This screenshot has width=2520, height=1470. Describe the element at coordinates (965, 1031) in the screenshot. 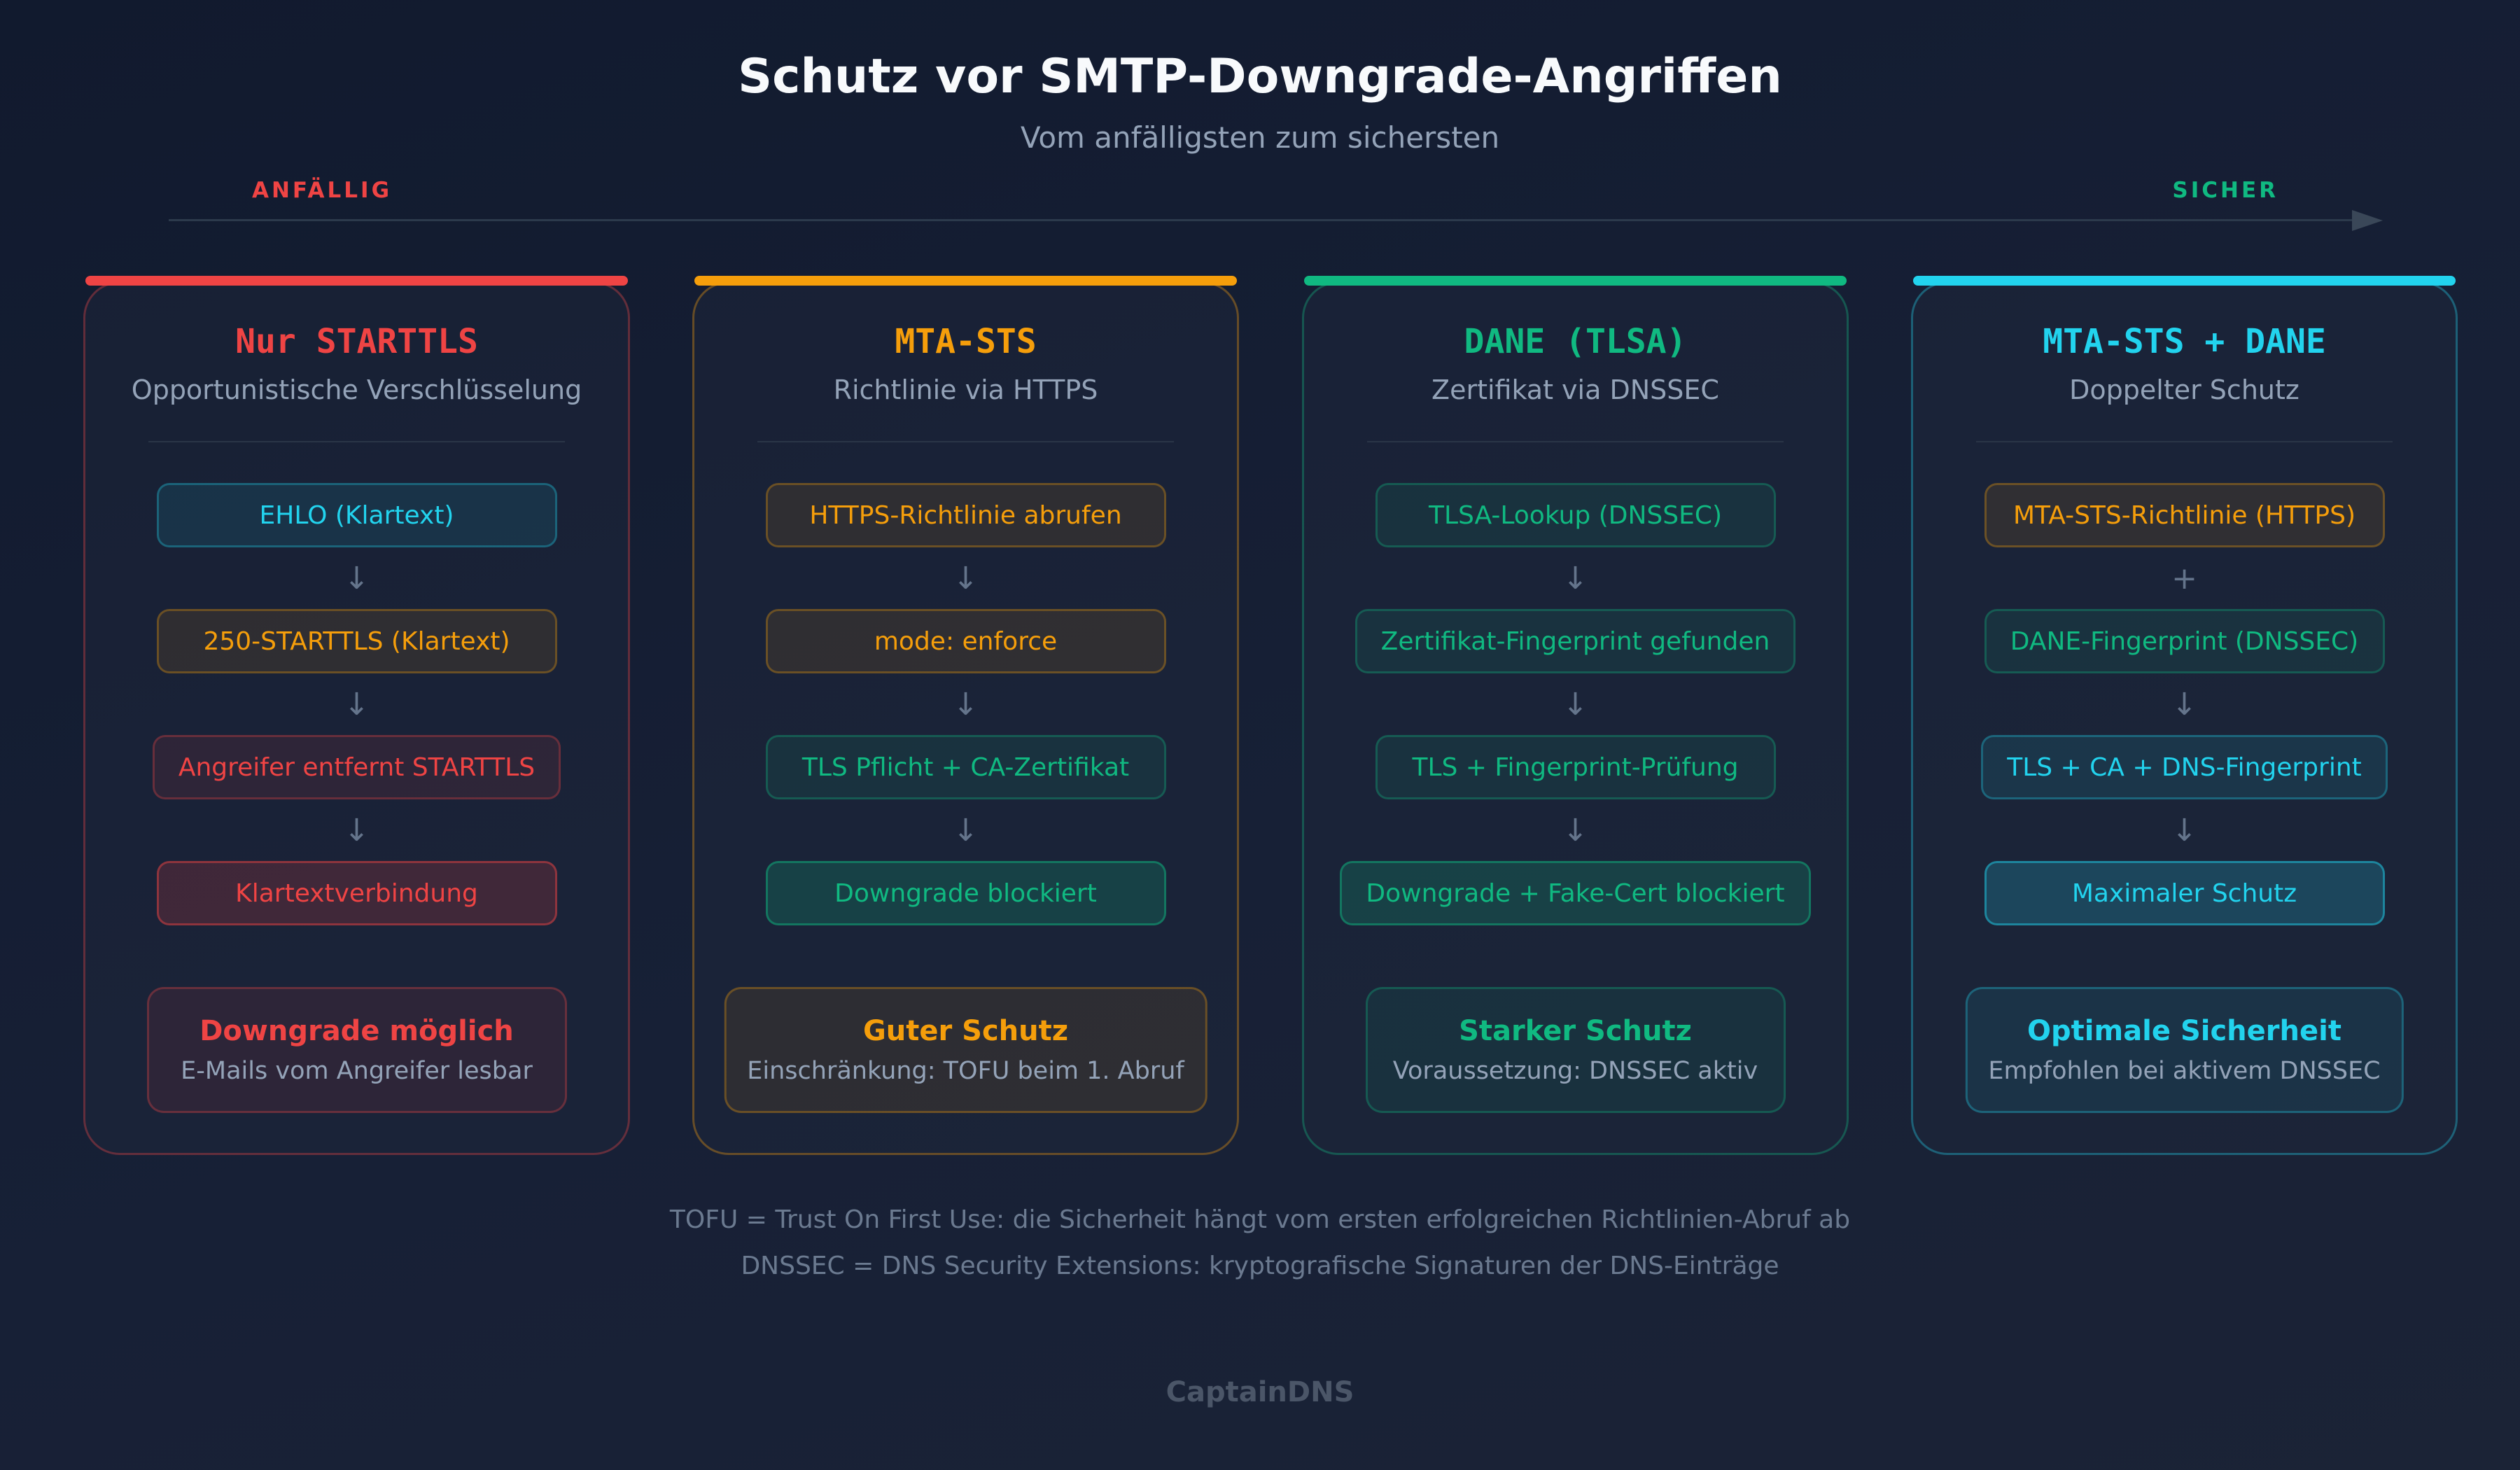

I see `result-title: Guter Schutz` at that location.